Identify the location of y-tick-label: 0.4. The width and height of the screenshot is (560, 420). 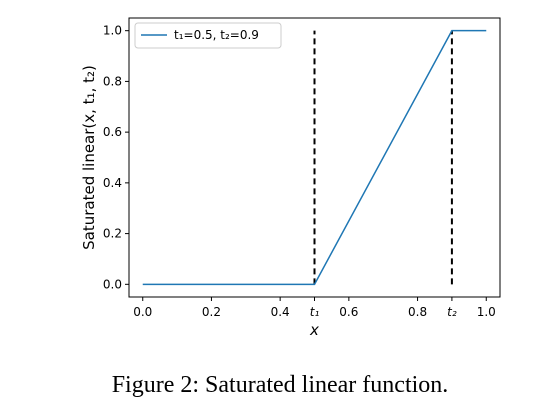
(112, 183).